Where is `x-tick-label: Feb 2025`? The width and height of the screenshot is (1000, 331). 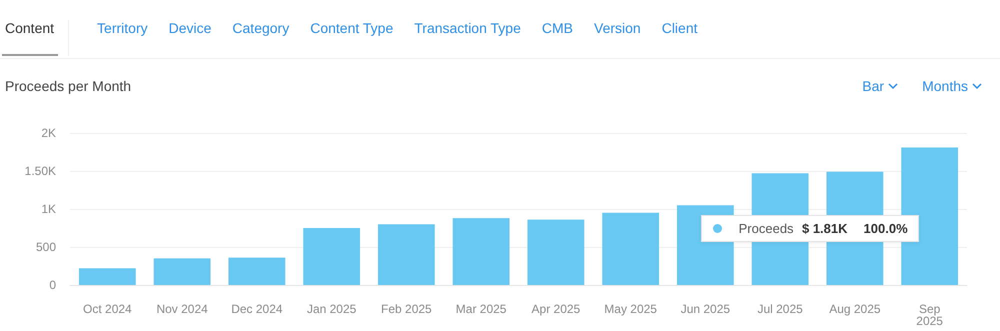 x-tick-label: Feb 2025 is located at coordinates (406, 309).